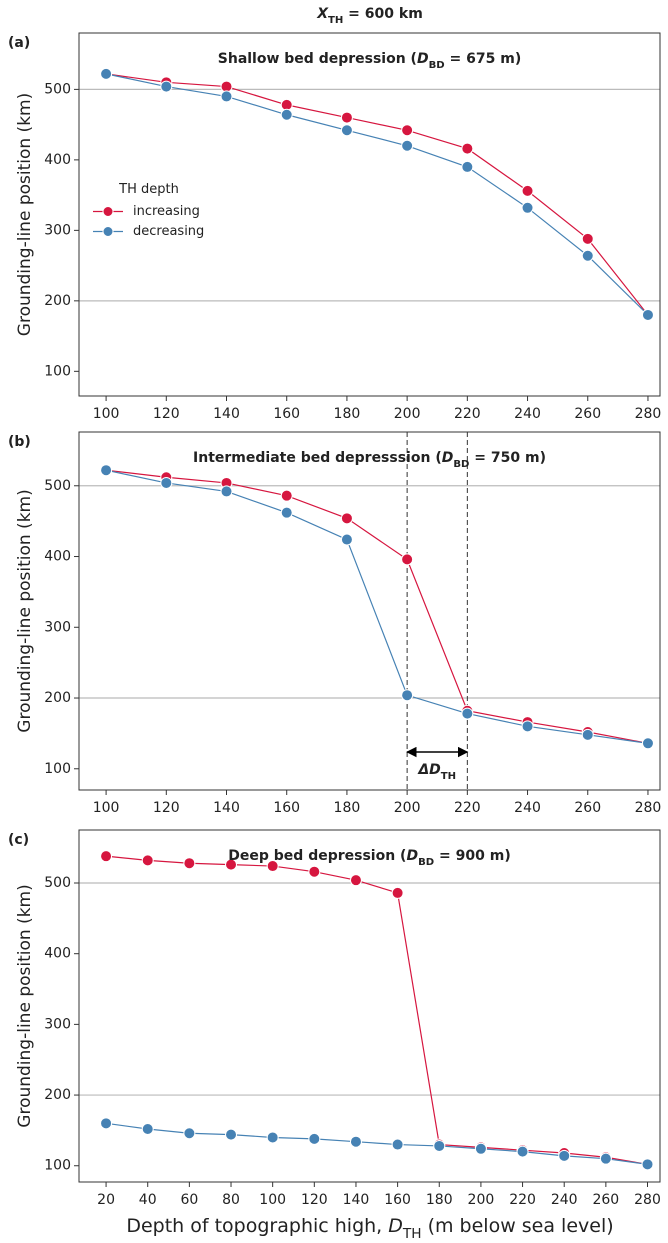 This screenshot has height=1243, width=668. I want to click on legend-label: increasing, so click(166, 211).